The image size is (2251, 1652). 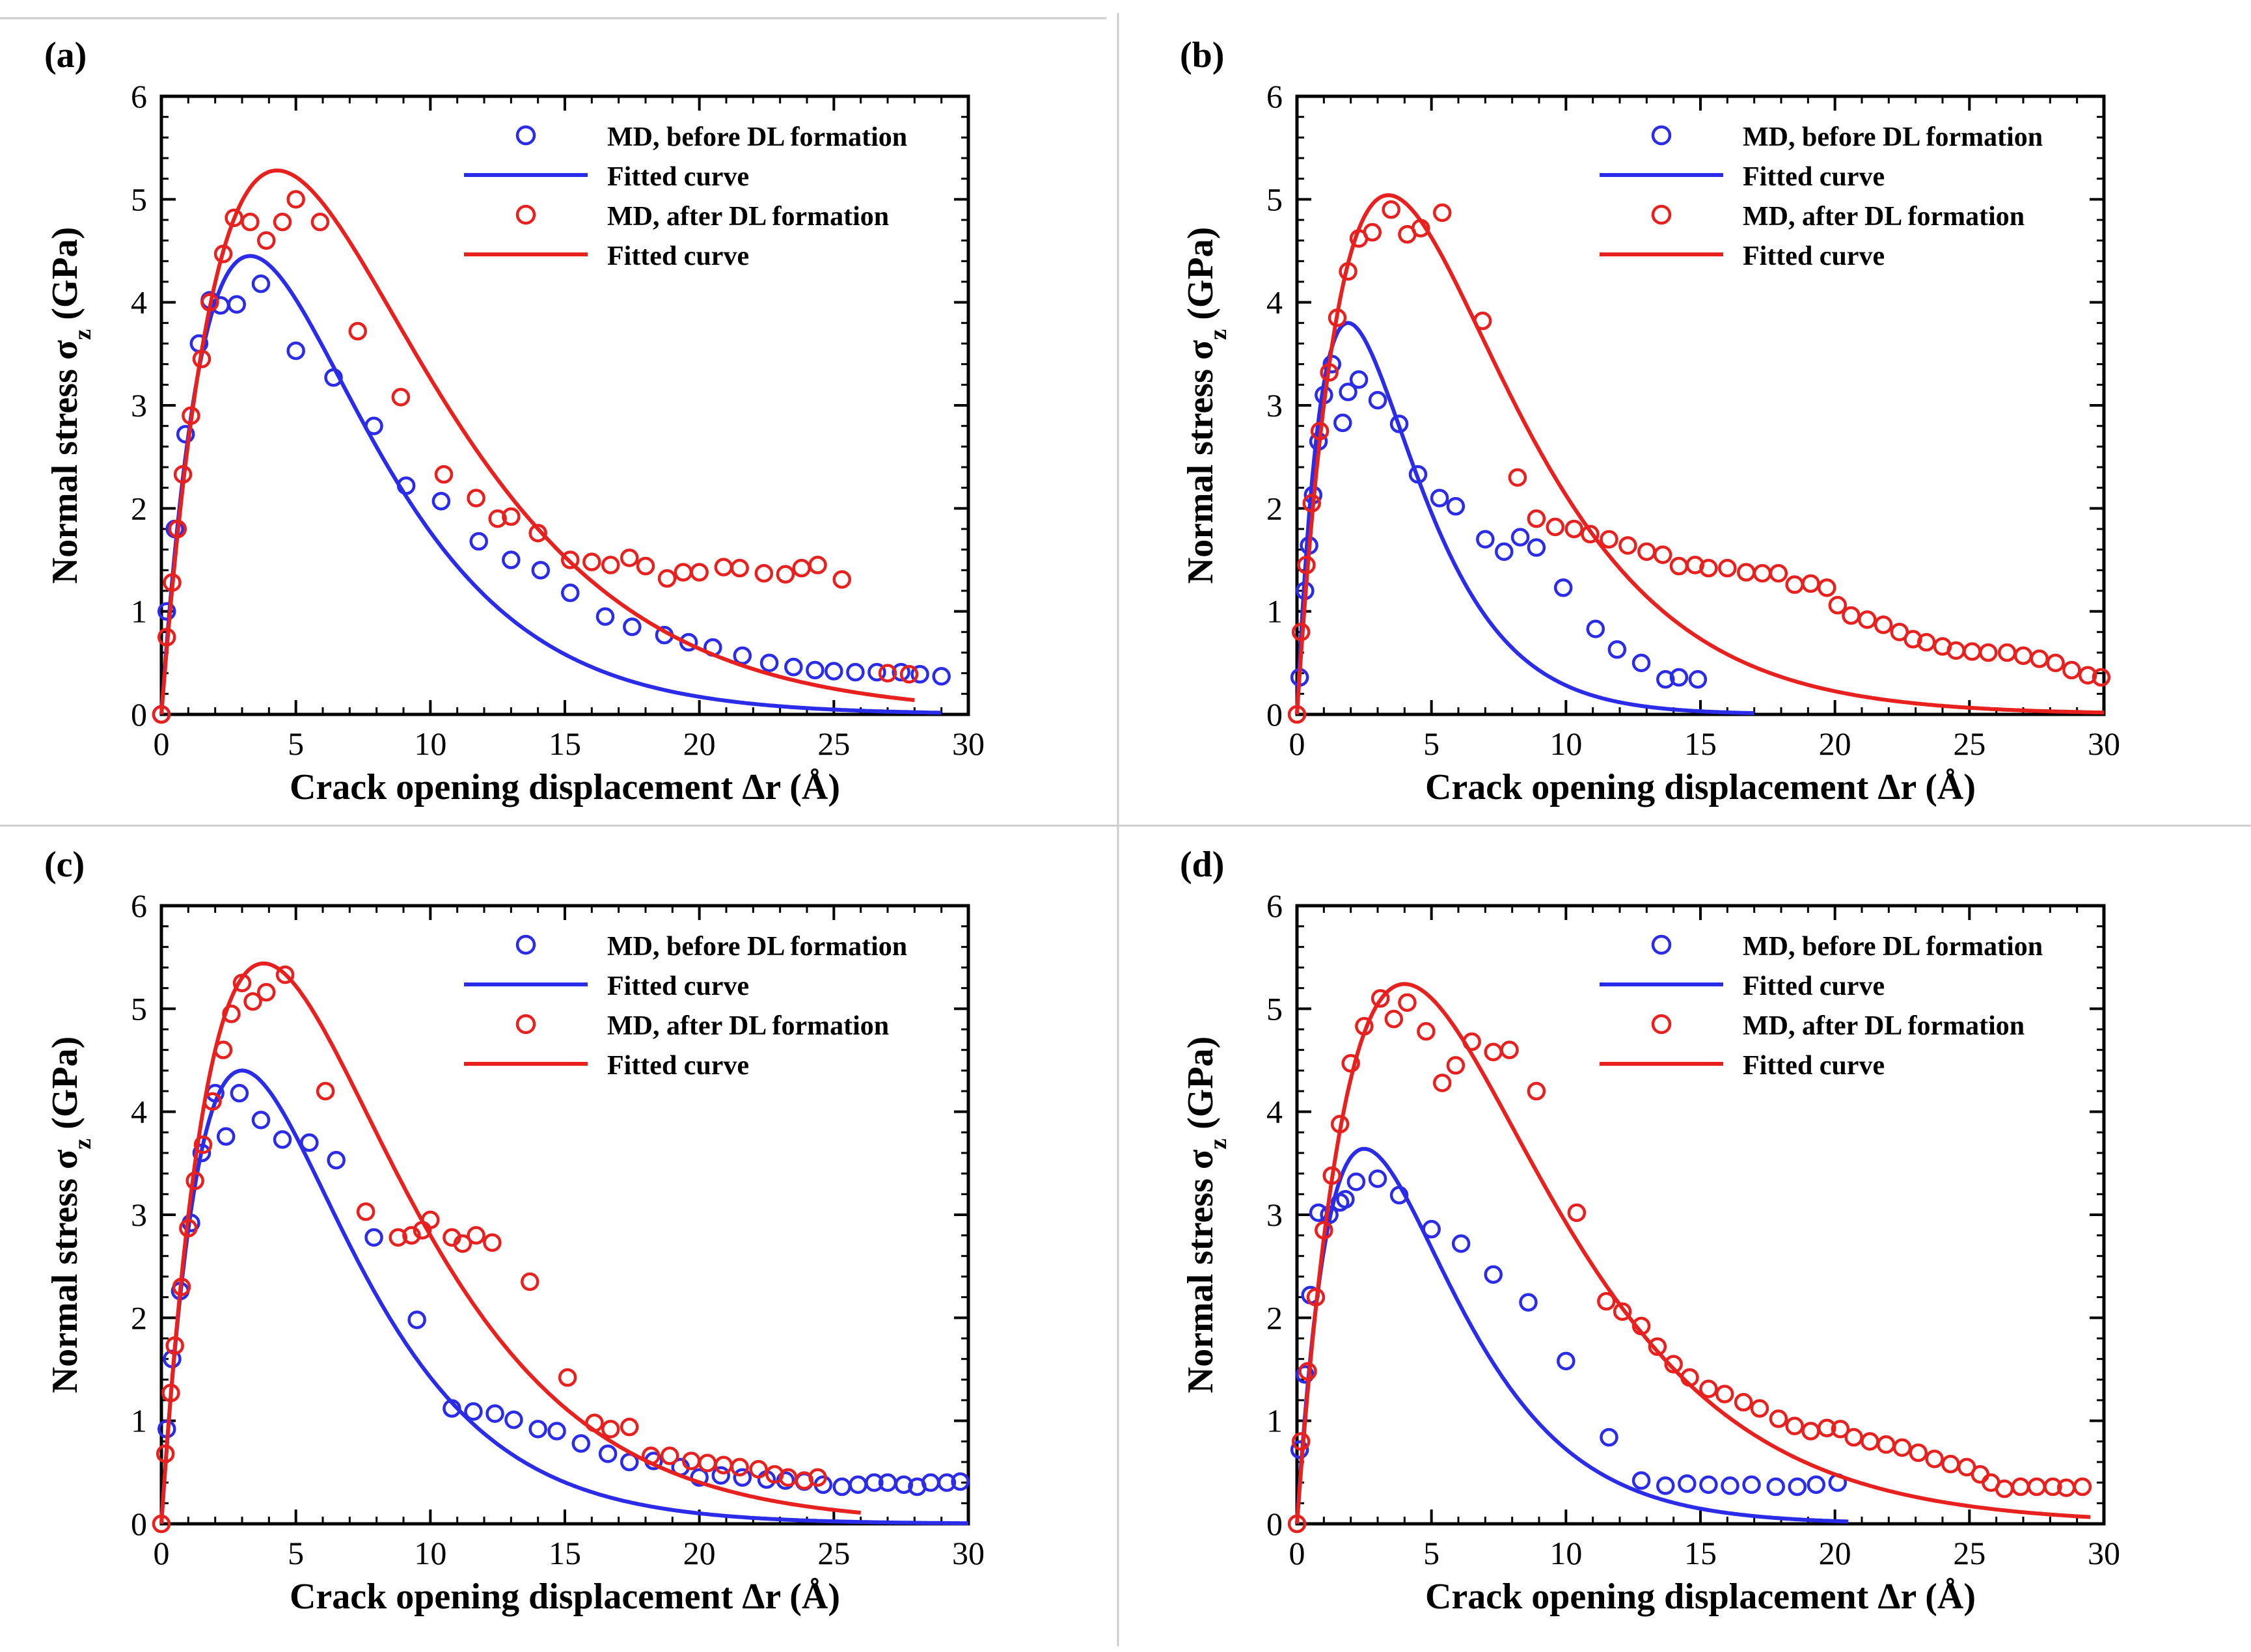 What do you see at coordinates (139, 1008) in the screenshot?
I see `y-tick-label: 5` at bounding box center [139, 1008].